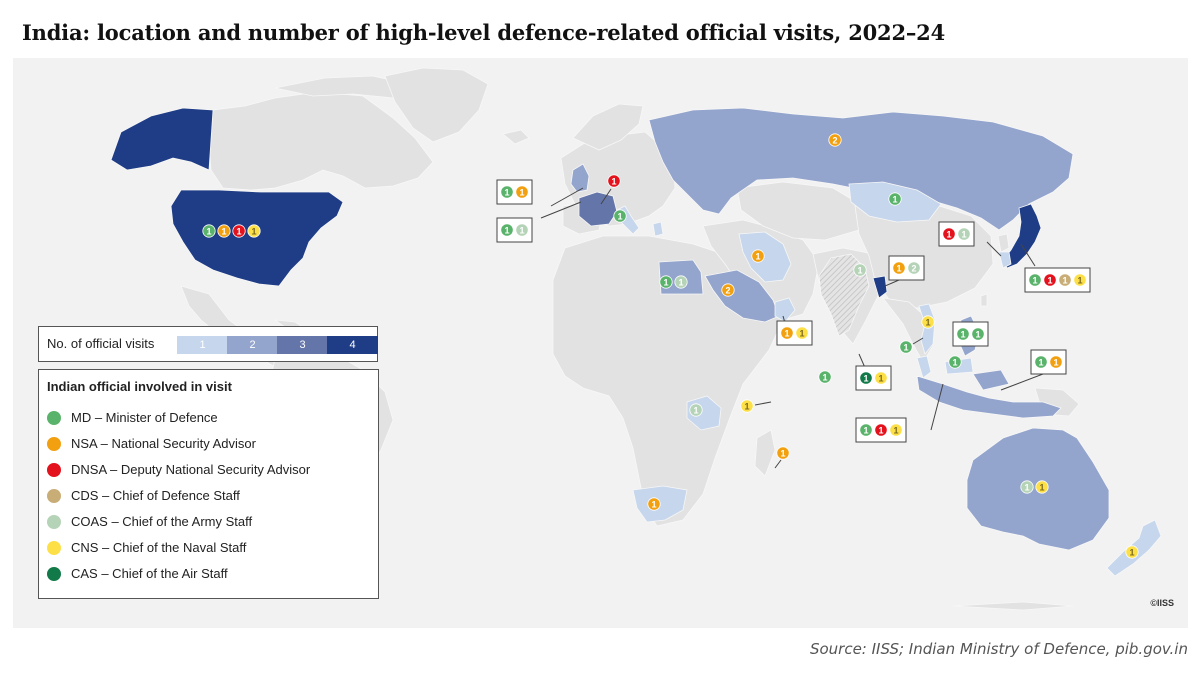 The image size is (1200, 678). What do you see at coordinates (252, 345) in the screenshot?
I see `scale-swatch-2: 2` at bounding box center [252, 345].